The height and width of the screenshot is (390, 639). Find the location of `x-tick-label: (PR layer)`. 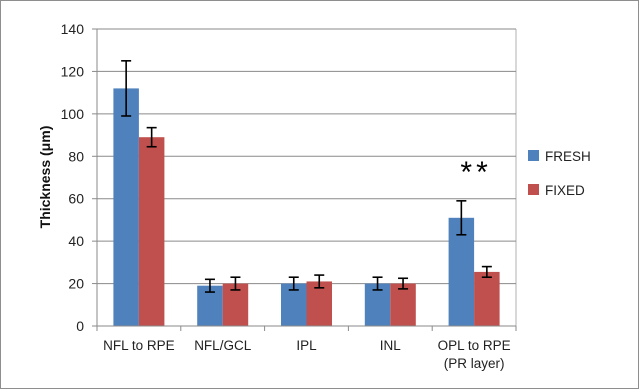

x-tick-label: (PR layer) is located at coordinates (474, 363).